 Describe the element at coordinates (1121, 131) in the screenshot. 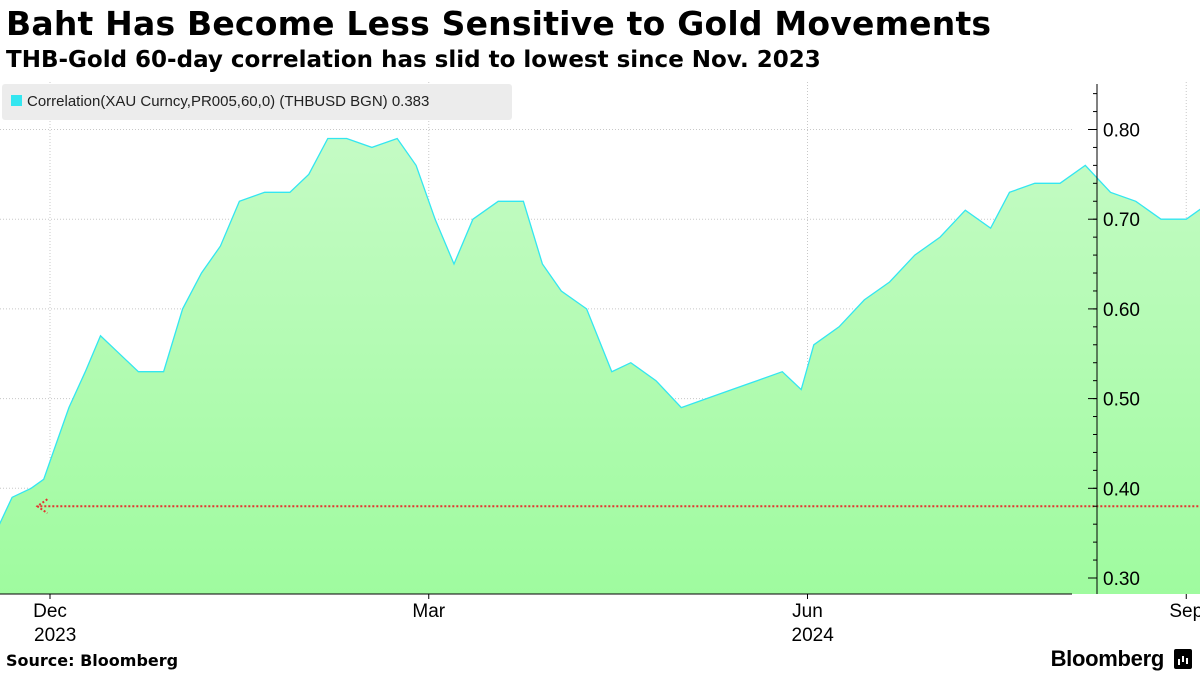

I see `y-tick-label: 0.80` at that location.